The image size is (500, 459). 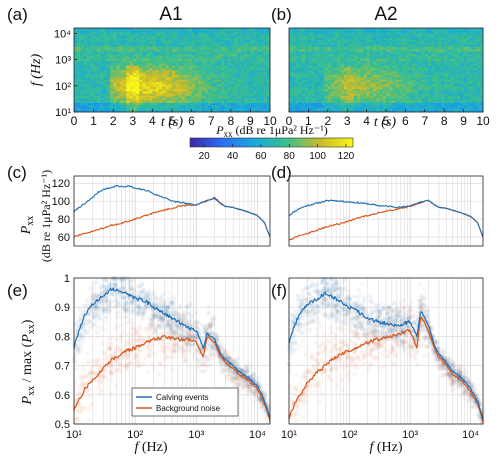 I want to click on panel-c-letter: (c), so click(x=17, y=172).